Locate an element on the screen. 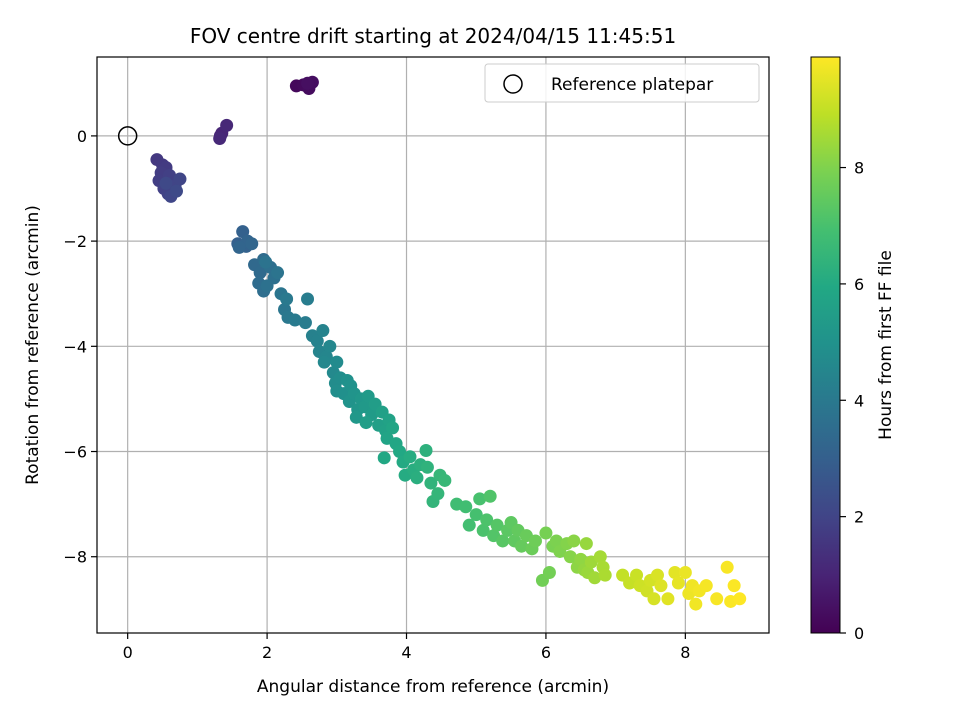 The image size is (960, 720). x-tick-label: 2 is located at coordinates (267, 652).